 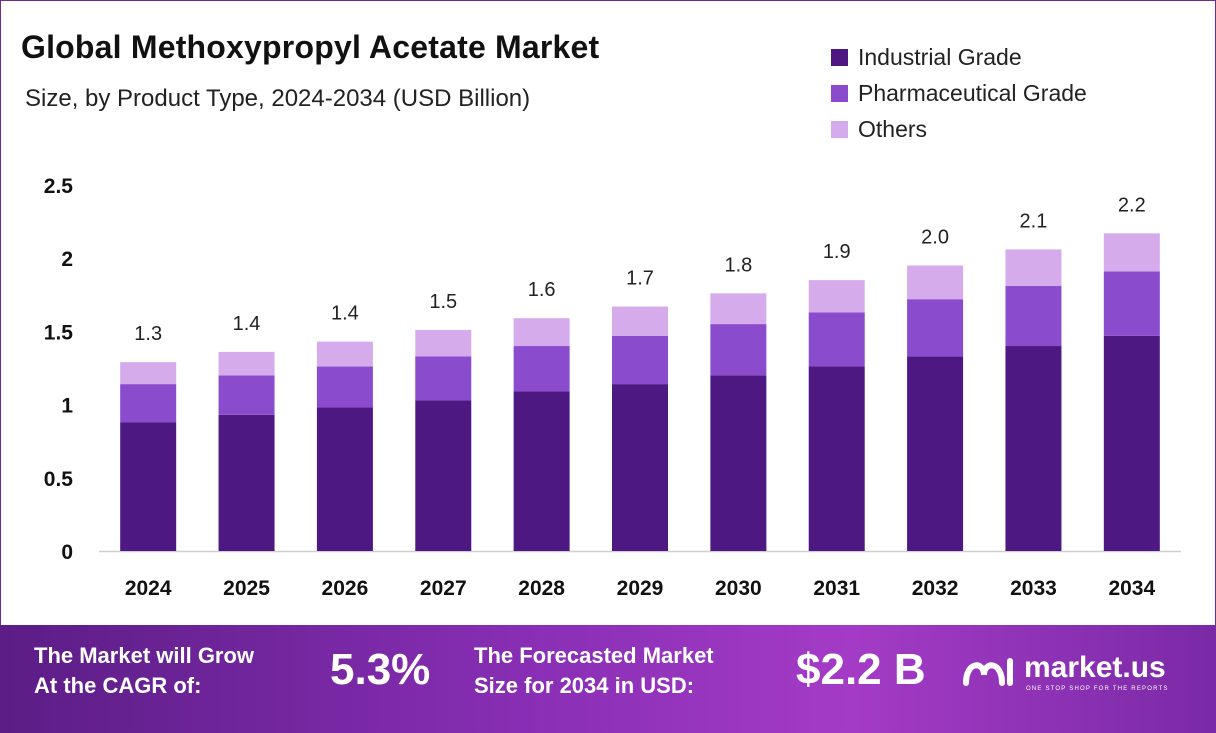 I want to click on legend-item-others: Others, so click(x=959, y=129).